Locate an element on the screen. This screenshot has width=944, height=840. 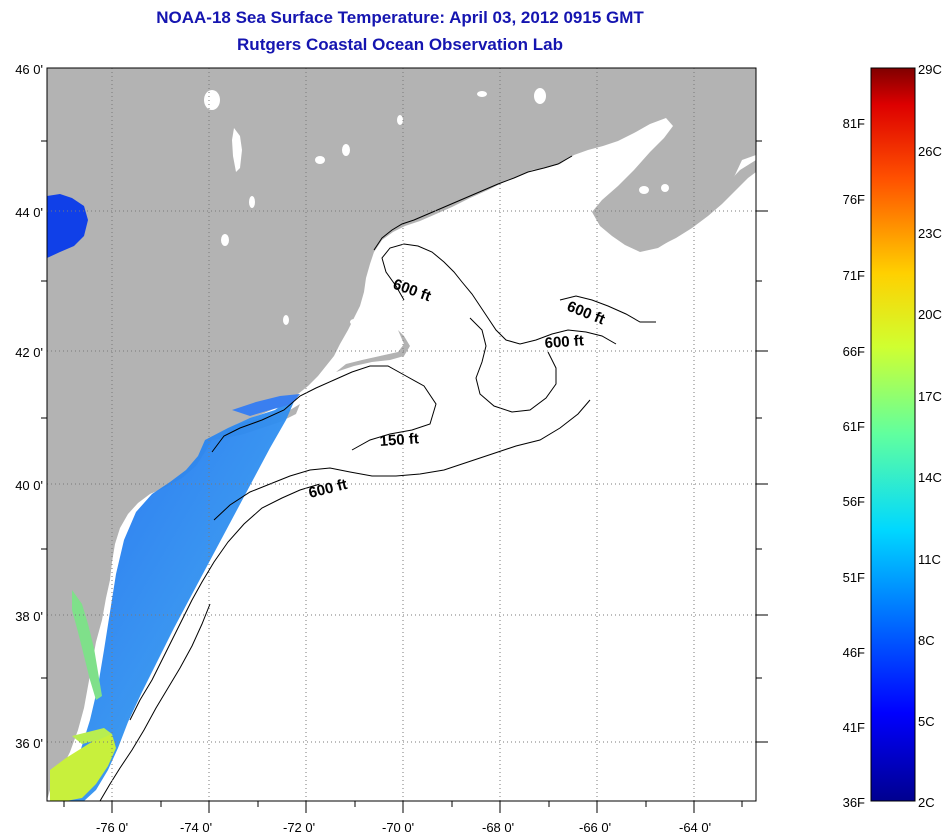
cb-f-51: 51F is located at coordinates (854, 577).